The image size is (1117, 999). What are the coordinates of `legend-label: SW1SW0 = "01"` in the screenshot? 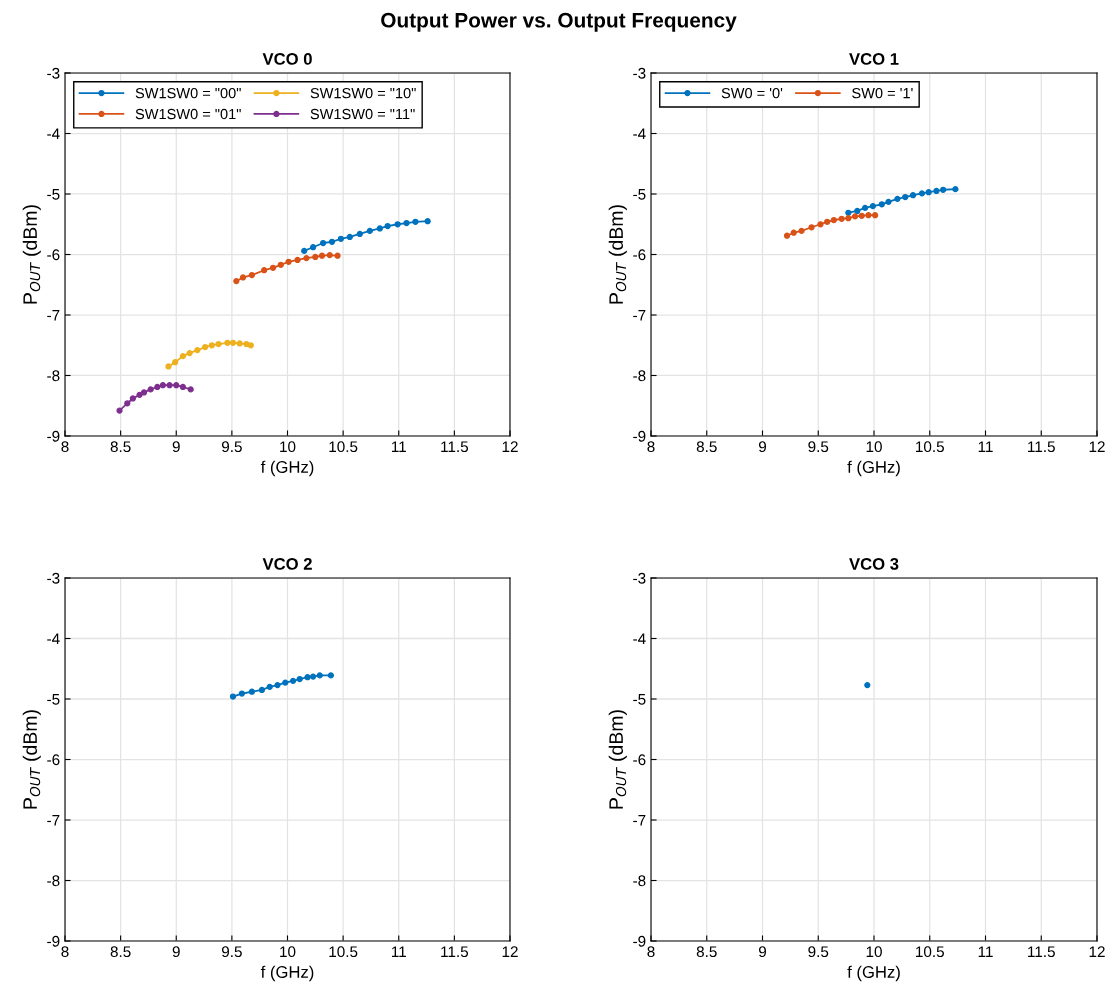 It's located at (188, 114).